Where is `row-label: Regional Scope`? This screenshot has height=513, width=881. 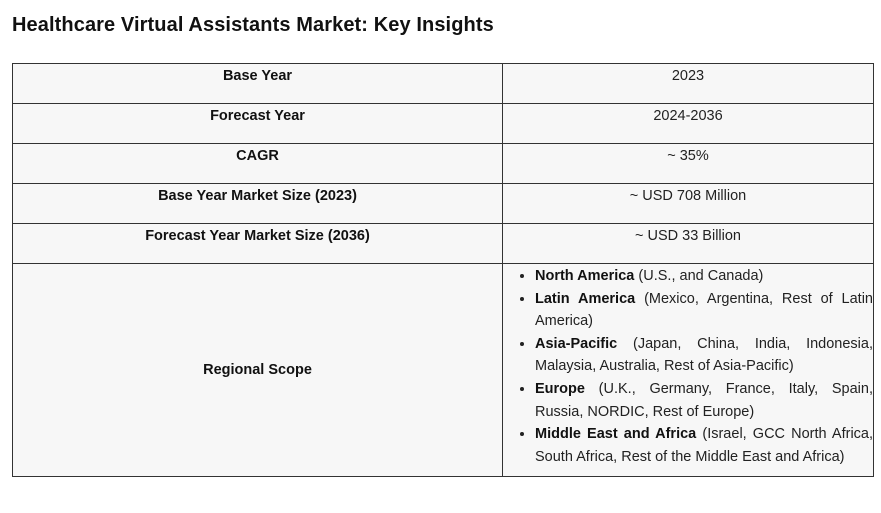 row-label: Regional Scope is located at coordinates (257, 370).